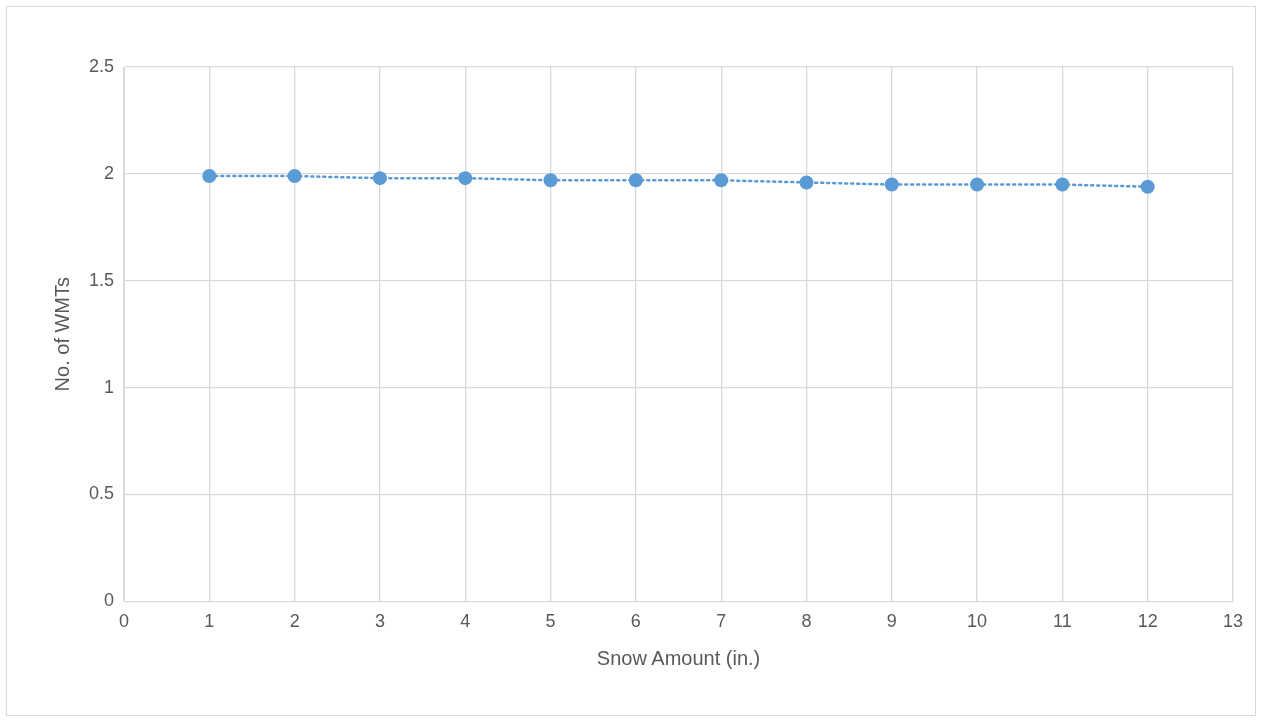 The image size is (1264, 722). I want to click on x-tick-label: 7, so click(721, 621).